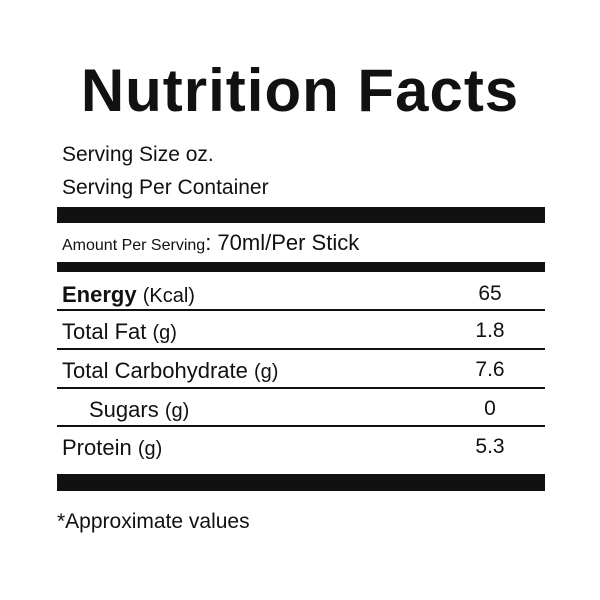  I want to click on nutrient: Total Fat (g), so click(119, 332).